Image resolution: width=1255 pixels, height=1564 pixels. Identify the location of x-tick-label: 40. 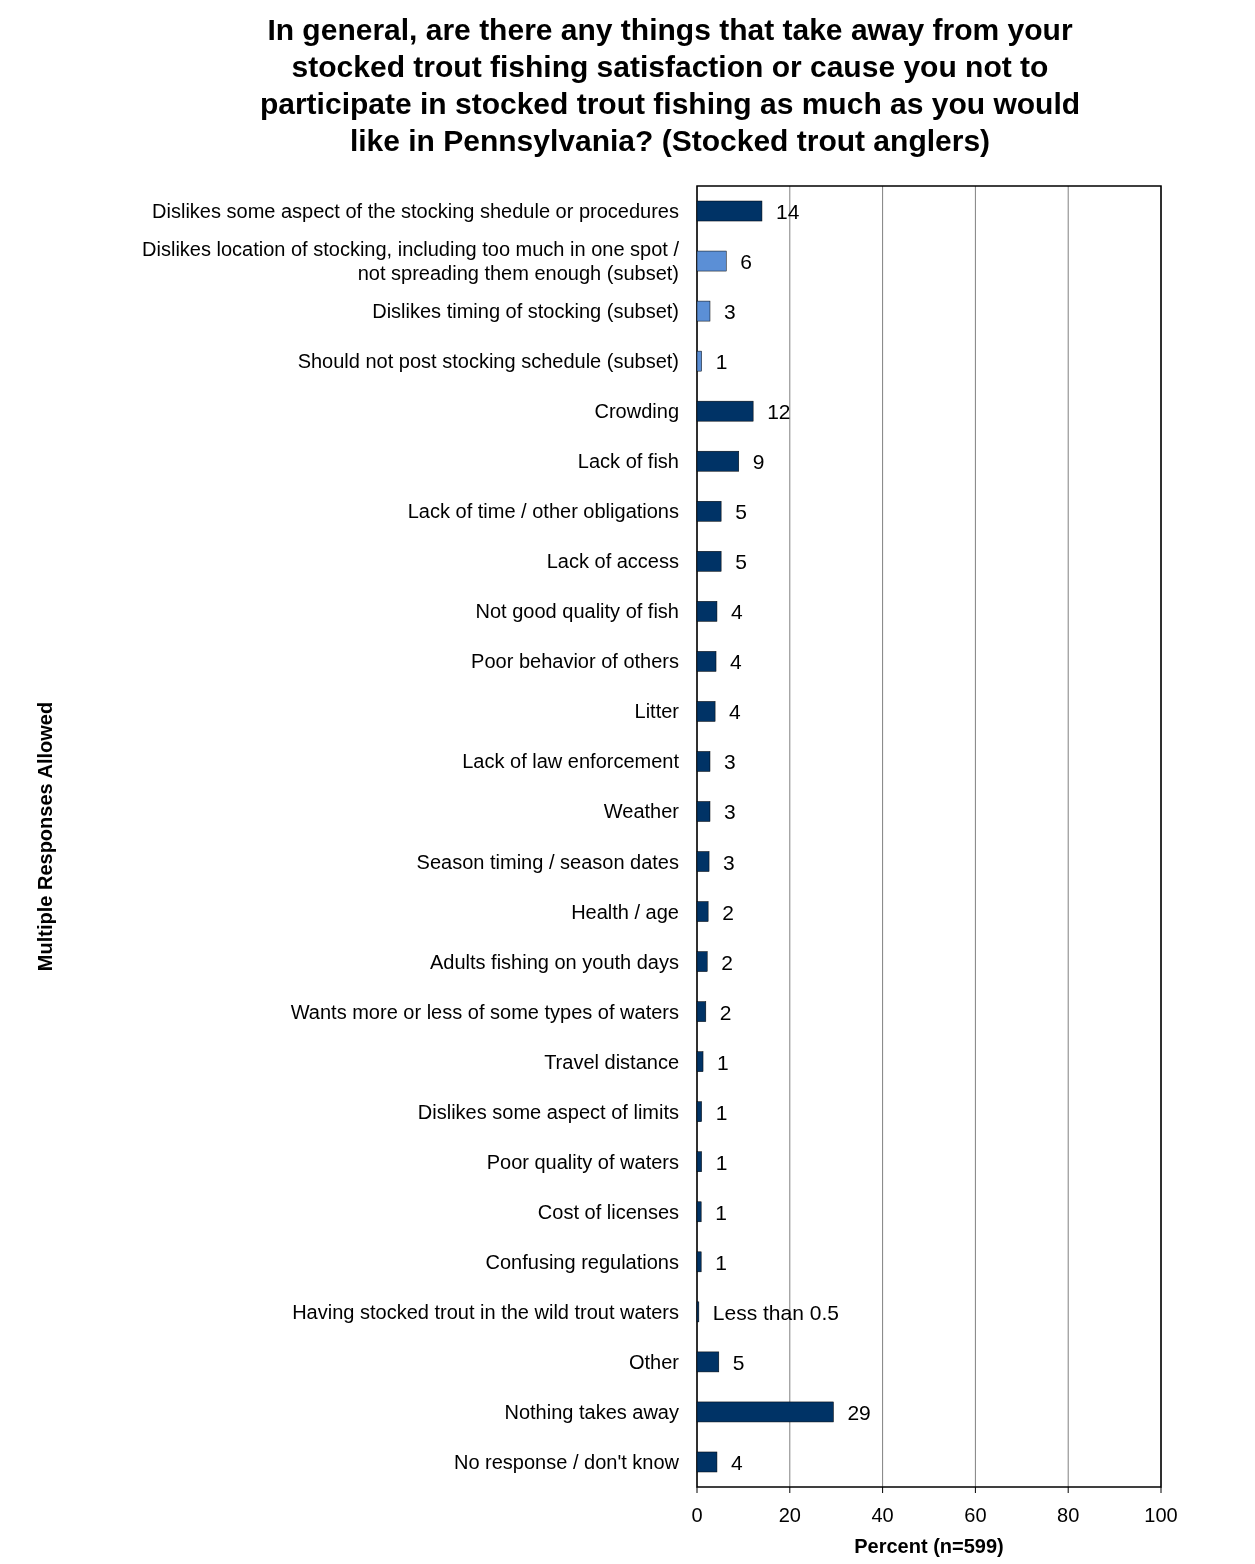
(882, 1515).